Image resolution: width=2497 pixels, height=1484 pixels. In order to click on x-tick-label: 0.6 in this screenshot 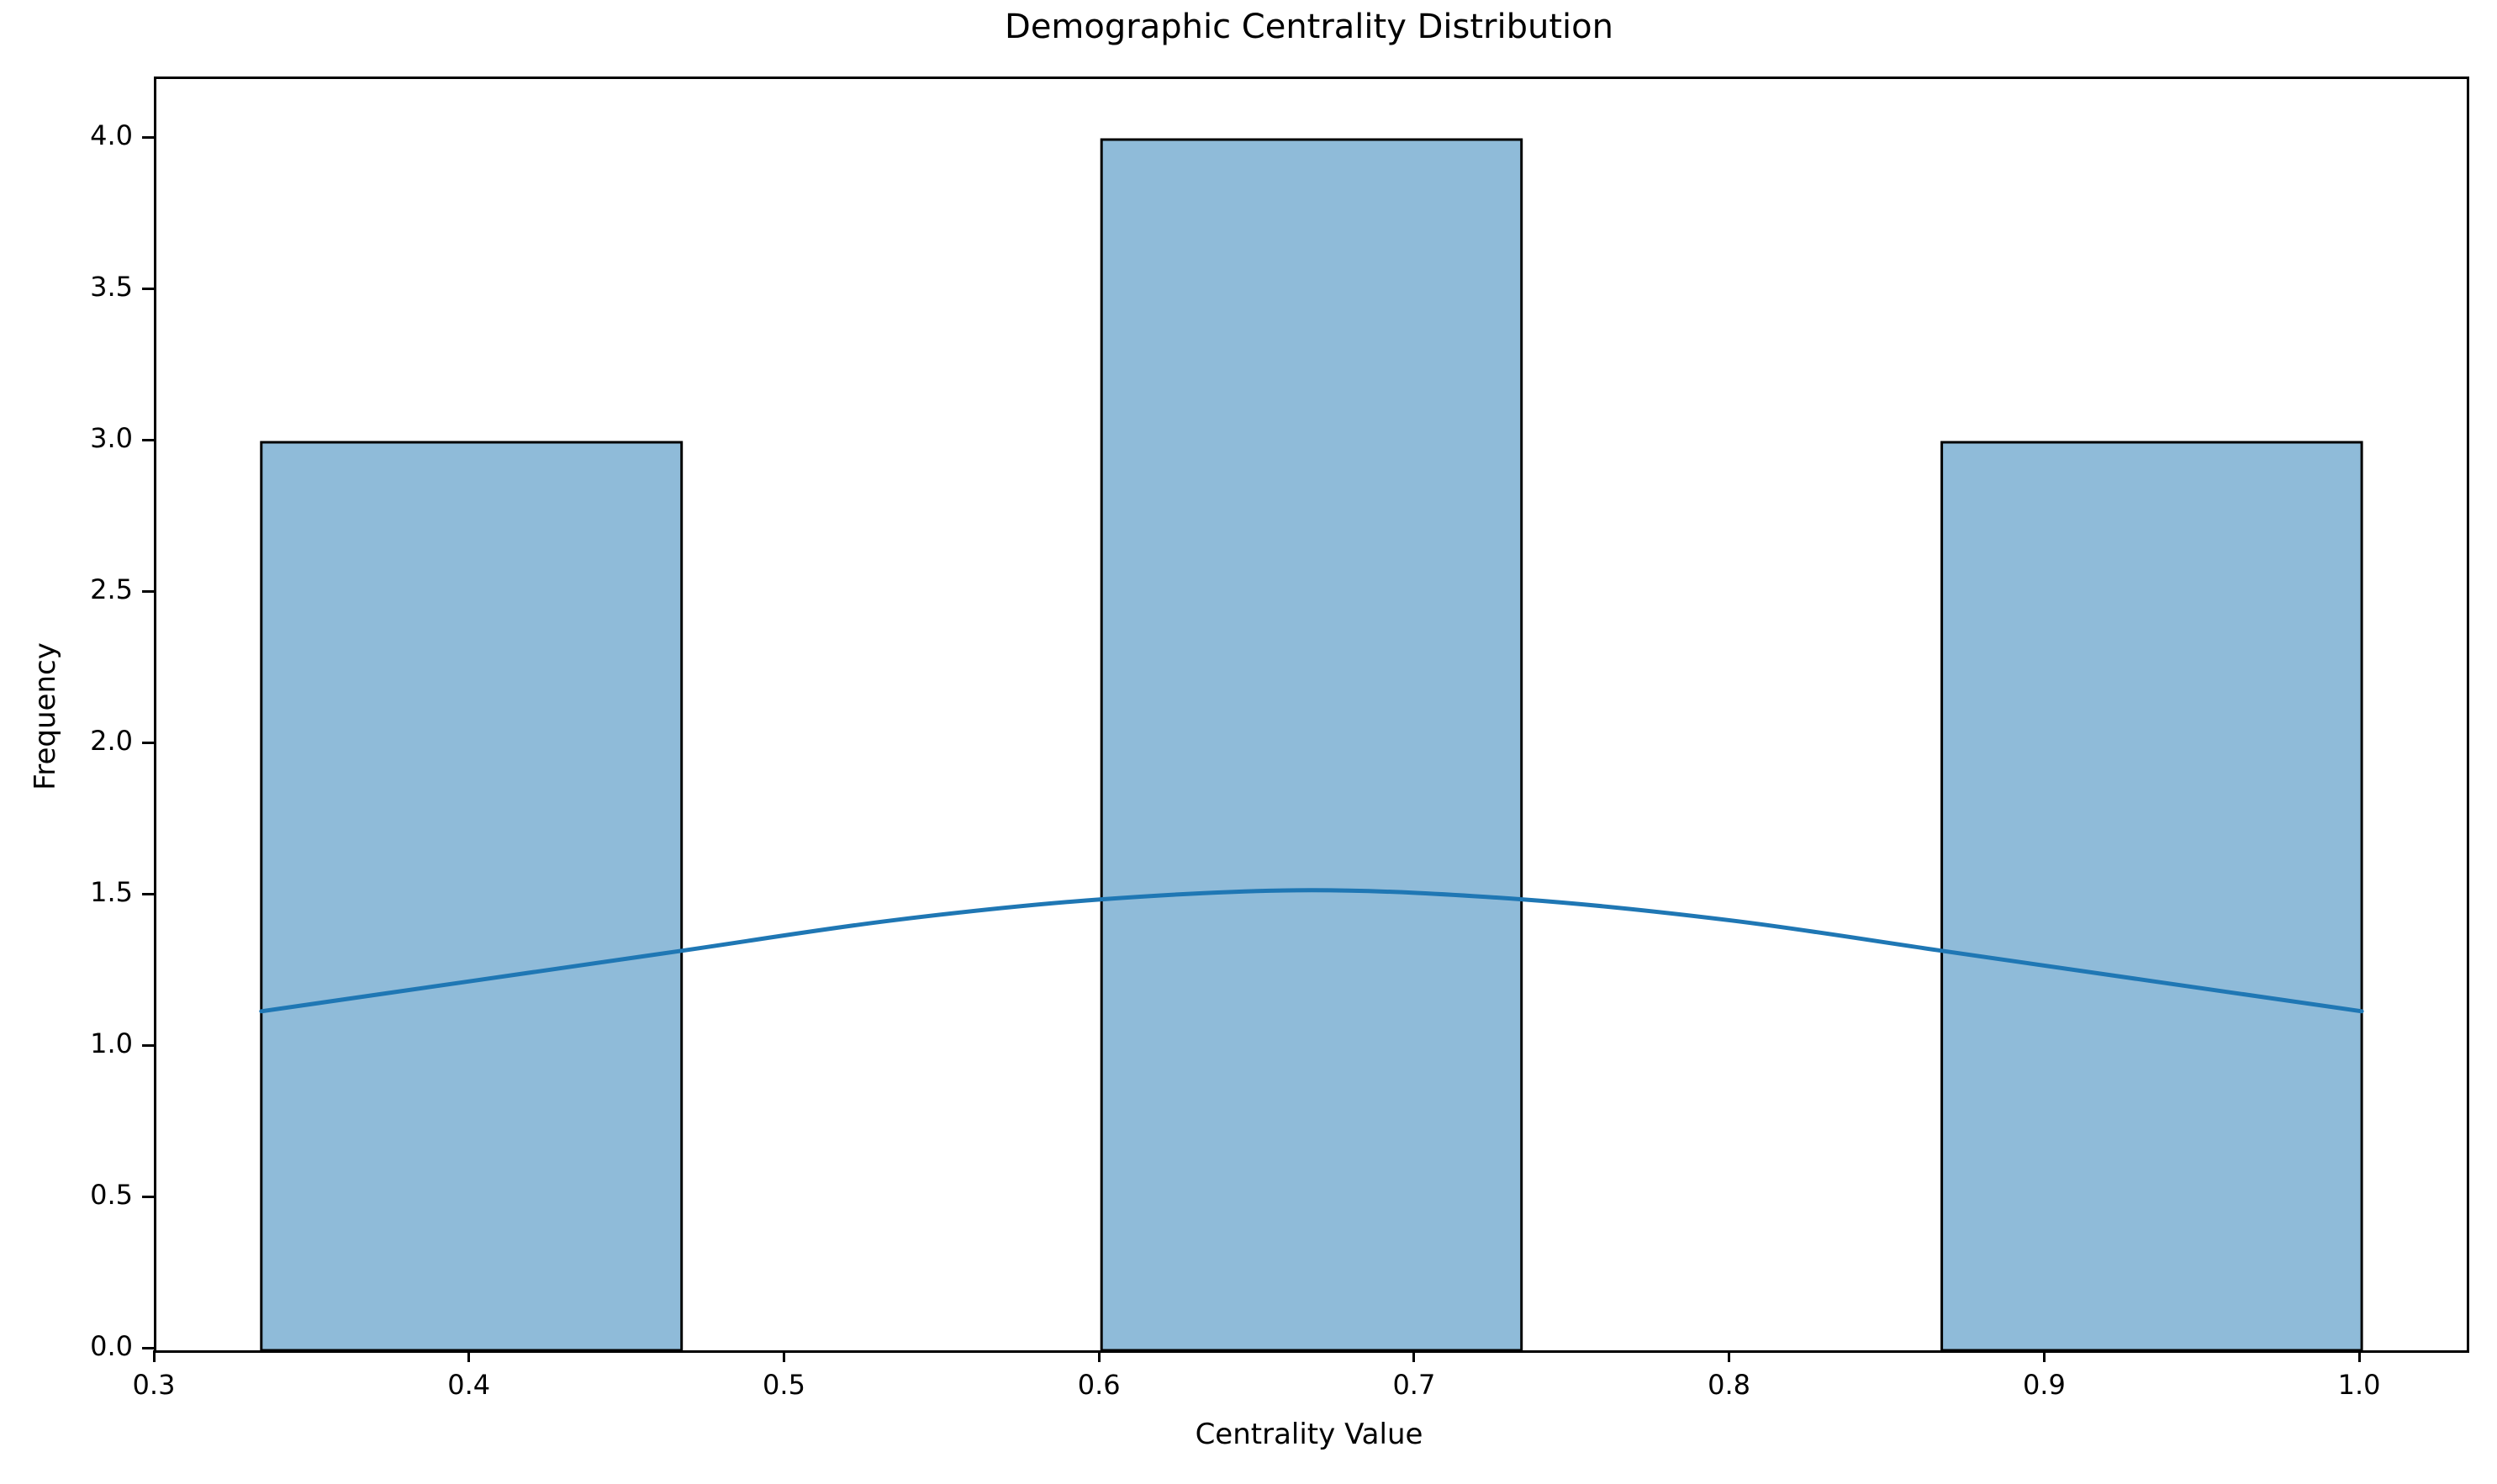, I will do `click(1099, 1385)`.